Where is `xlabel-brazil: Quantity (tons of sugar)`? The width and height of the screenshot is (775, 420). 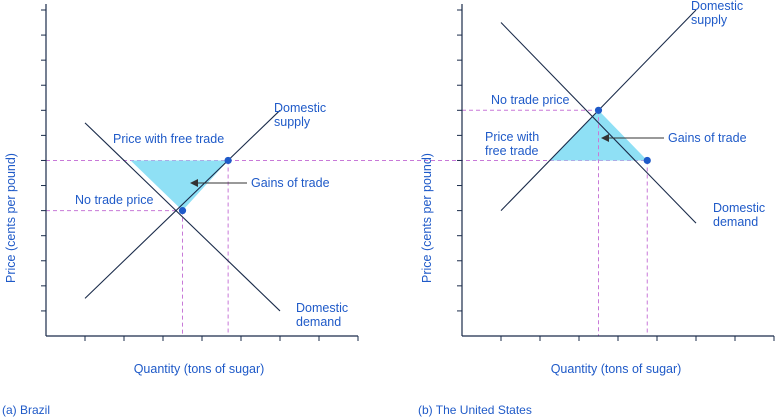
xlabel-brazil: Quantity (tons of sugar) is located at coordinates (199, 369).